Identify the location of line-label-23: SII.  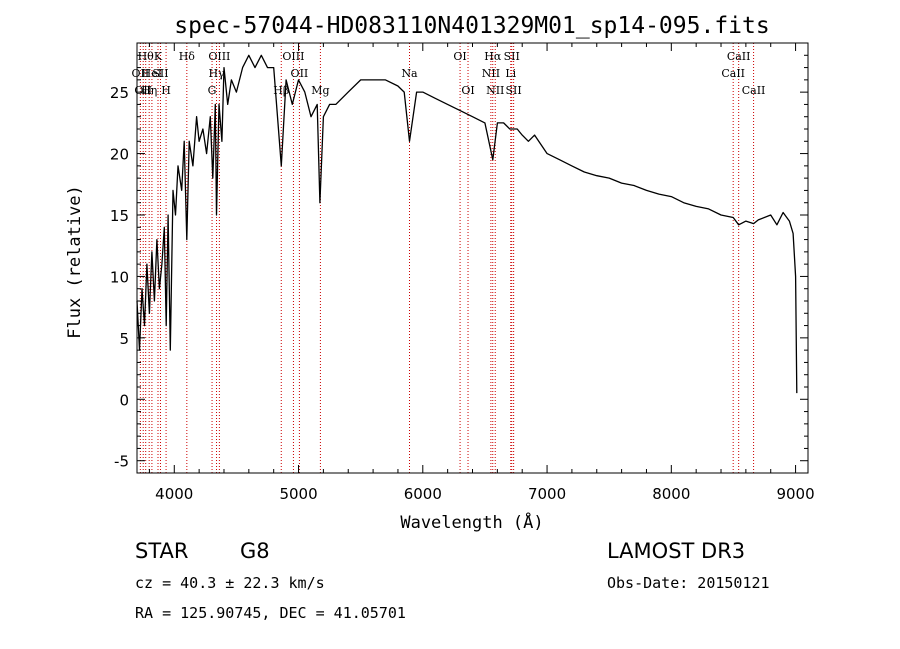
(512, 56).